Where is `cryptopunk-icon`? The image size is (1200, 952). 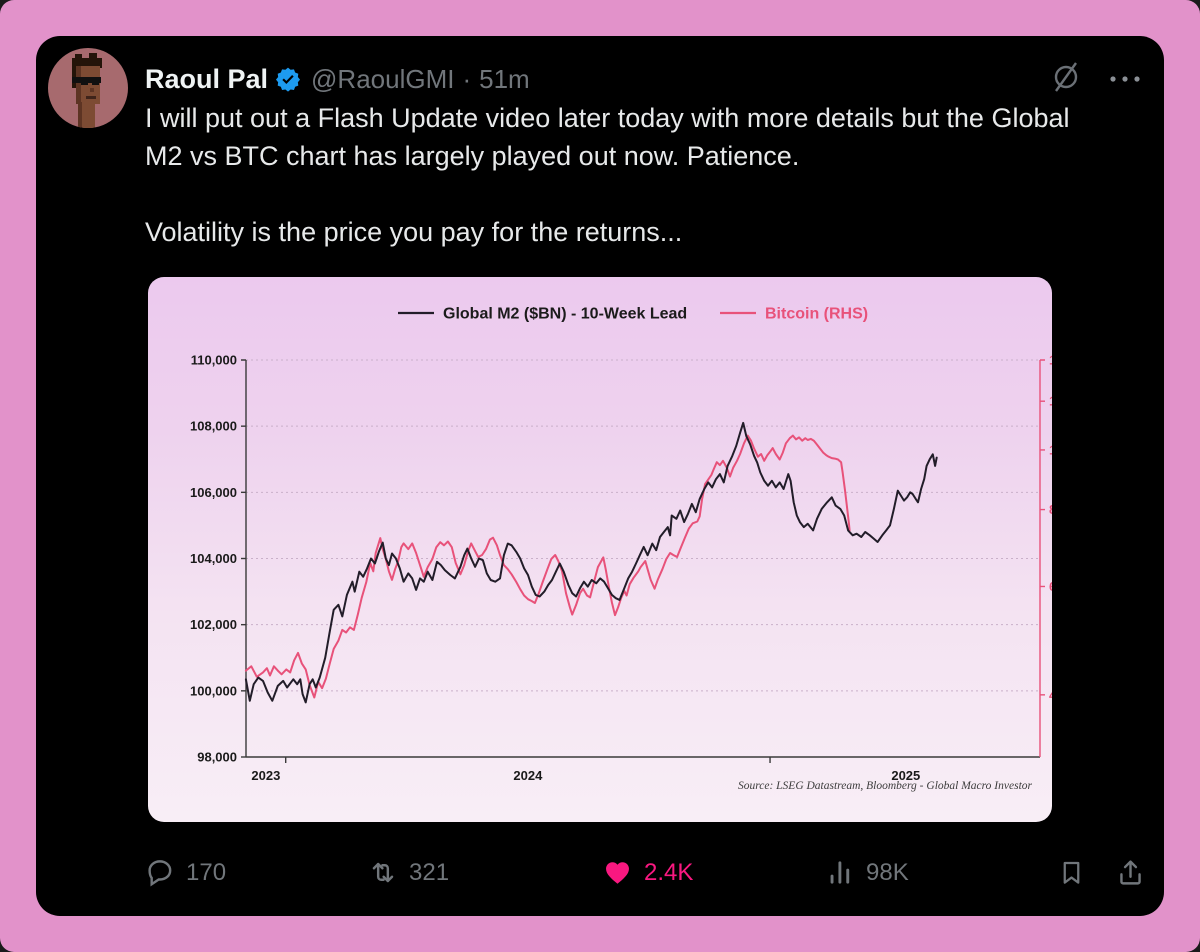
cryptopunk-icon is located at coordinates (87, 90).